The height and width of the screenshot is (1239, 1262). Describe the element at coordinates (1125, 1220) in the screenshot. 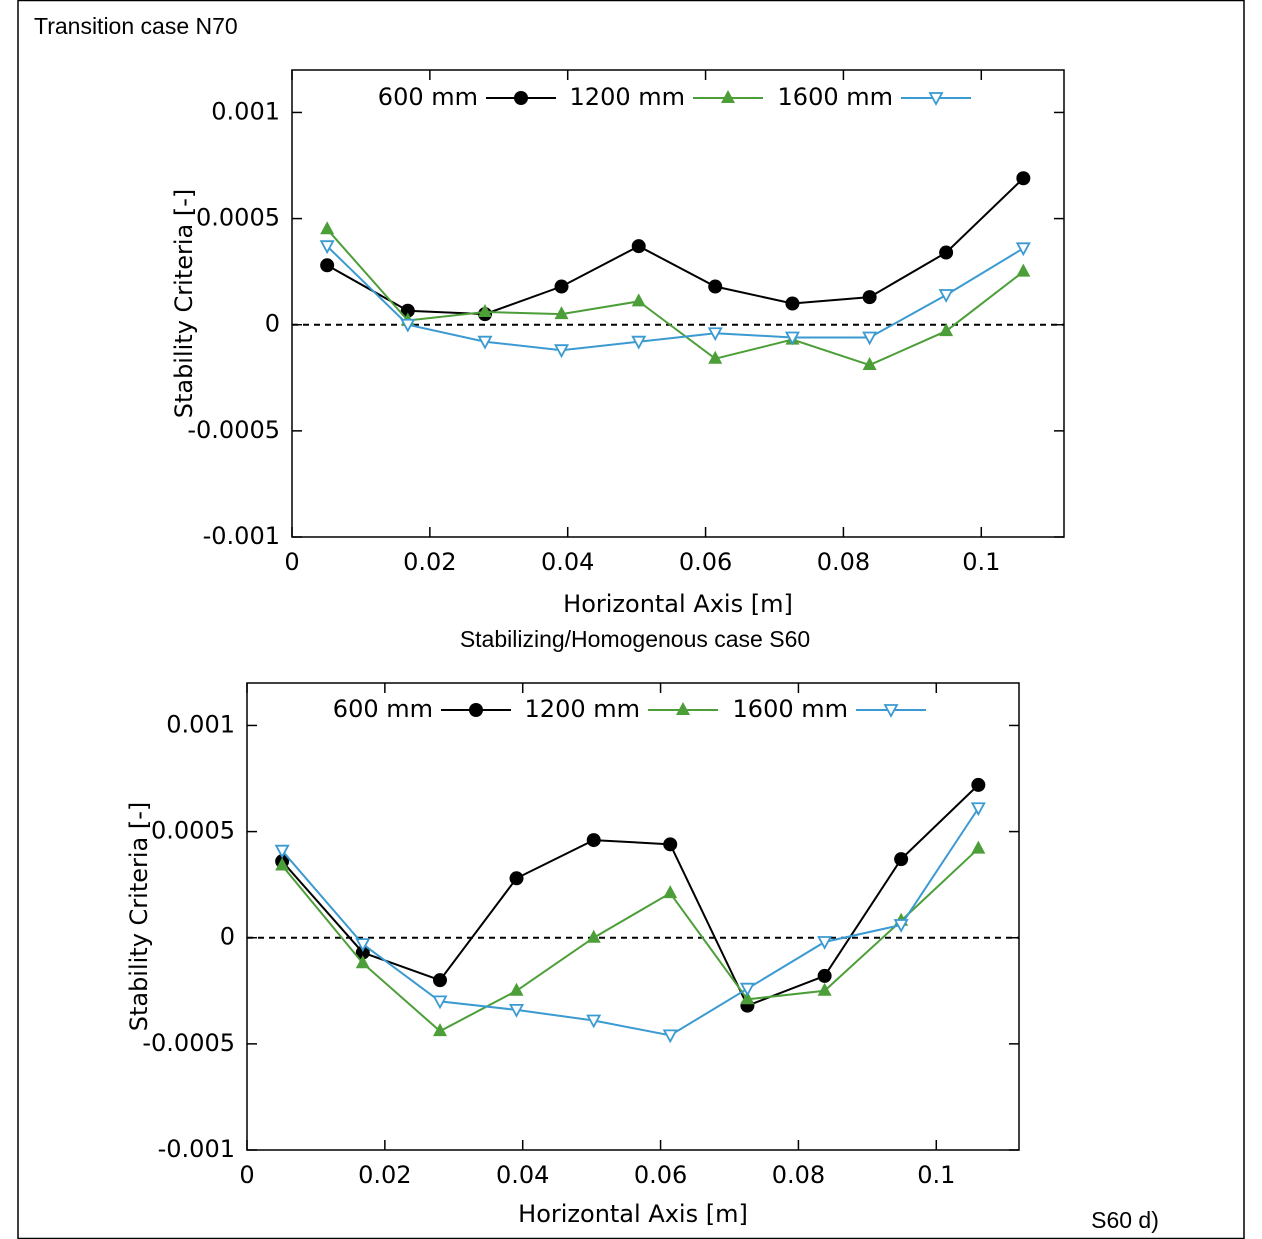

I see `annotation: S60 d)` at that location.